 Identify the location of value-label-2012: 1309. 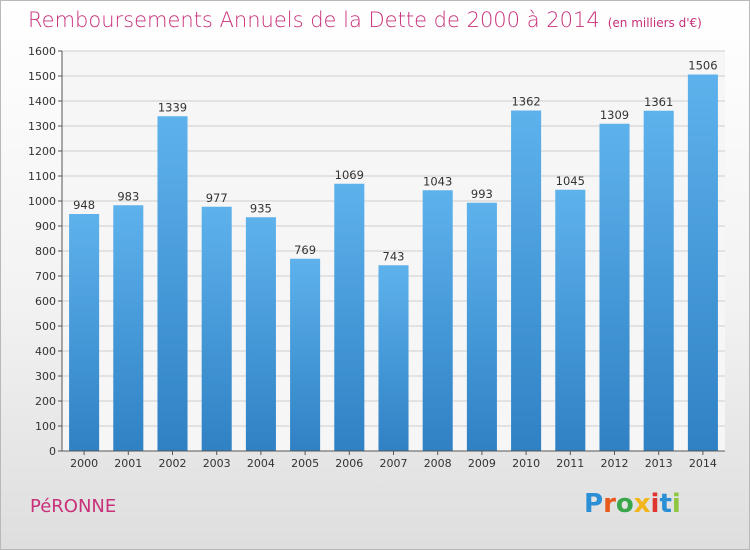
(614, 115).